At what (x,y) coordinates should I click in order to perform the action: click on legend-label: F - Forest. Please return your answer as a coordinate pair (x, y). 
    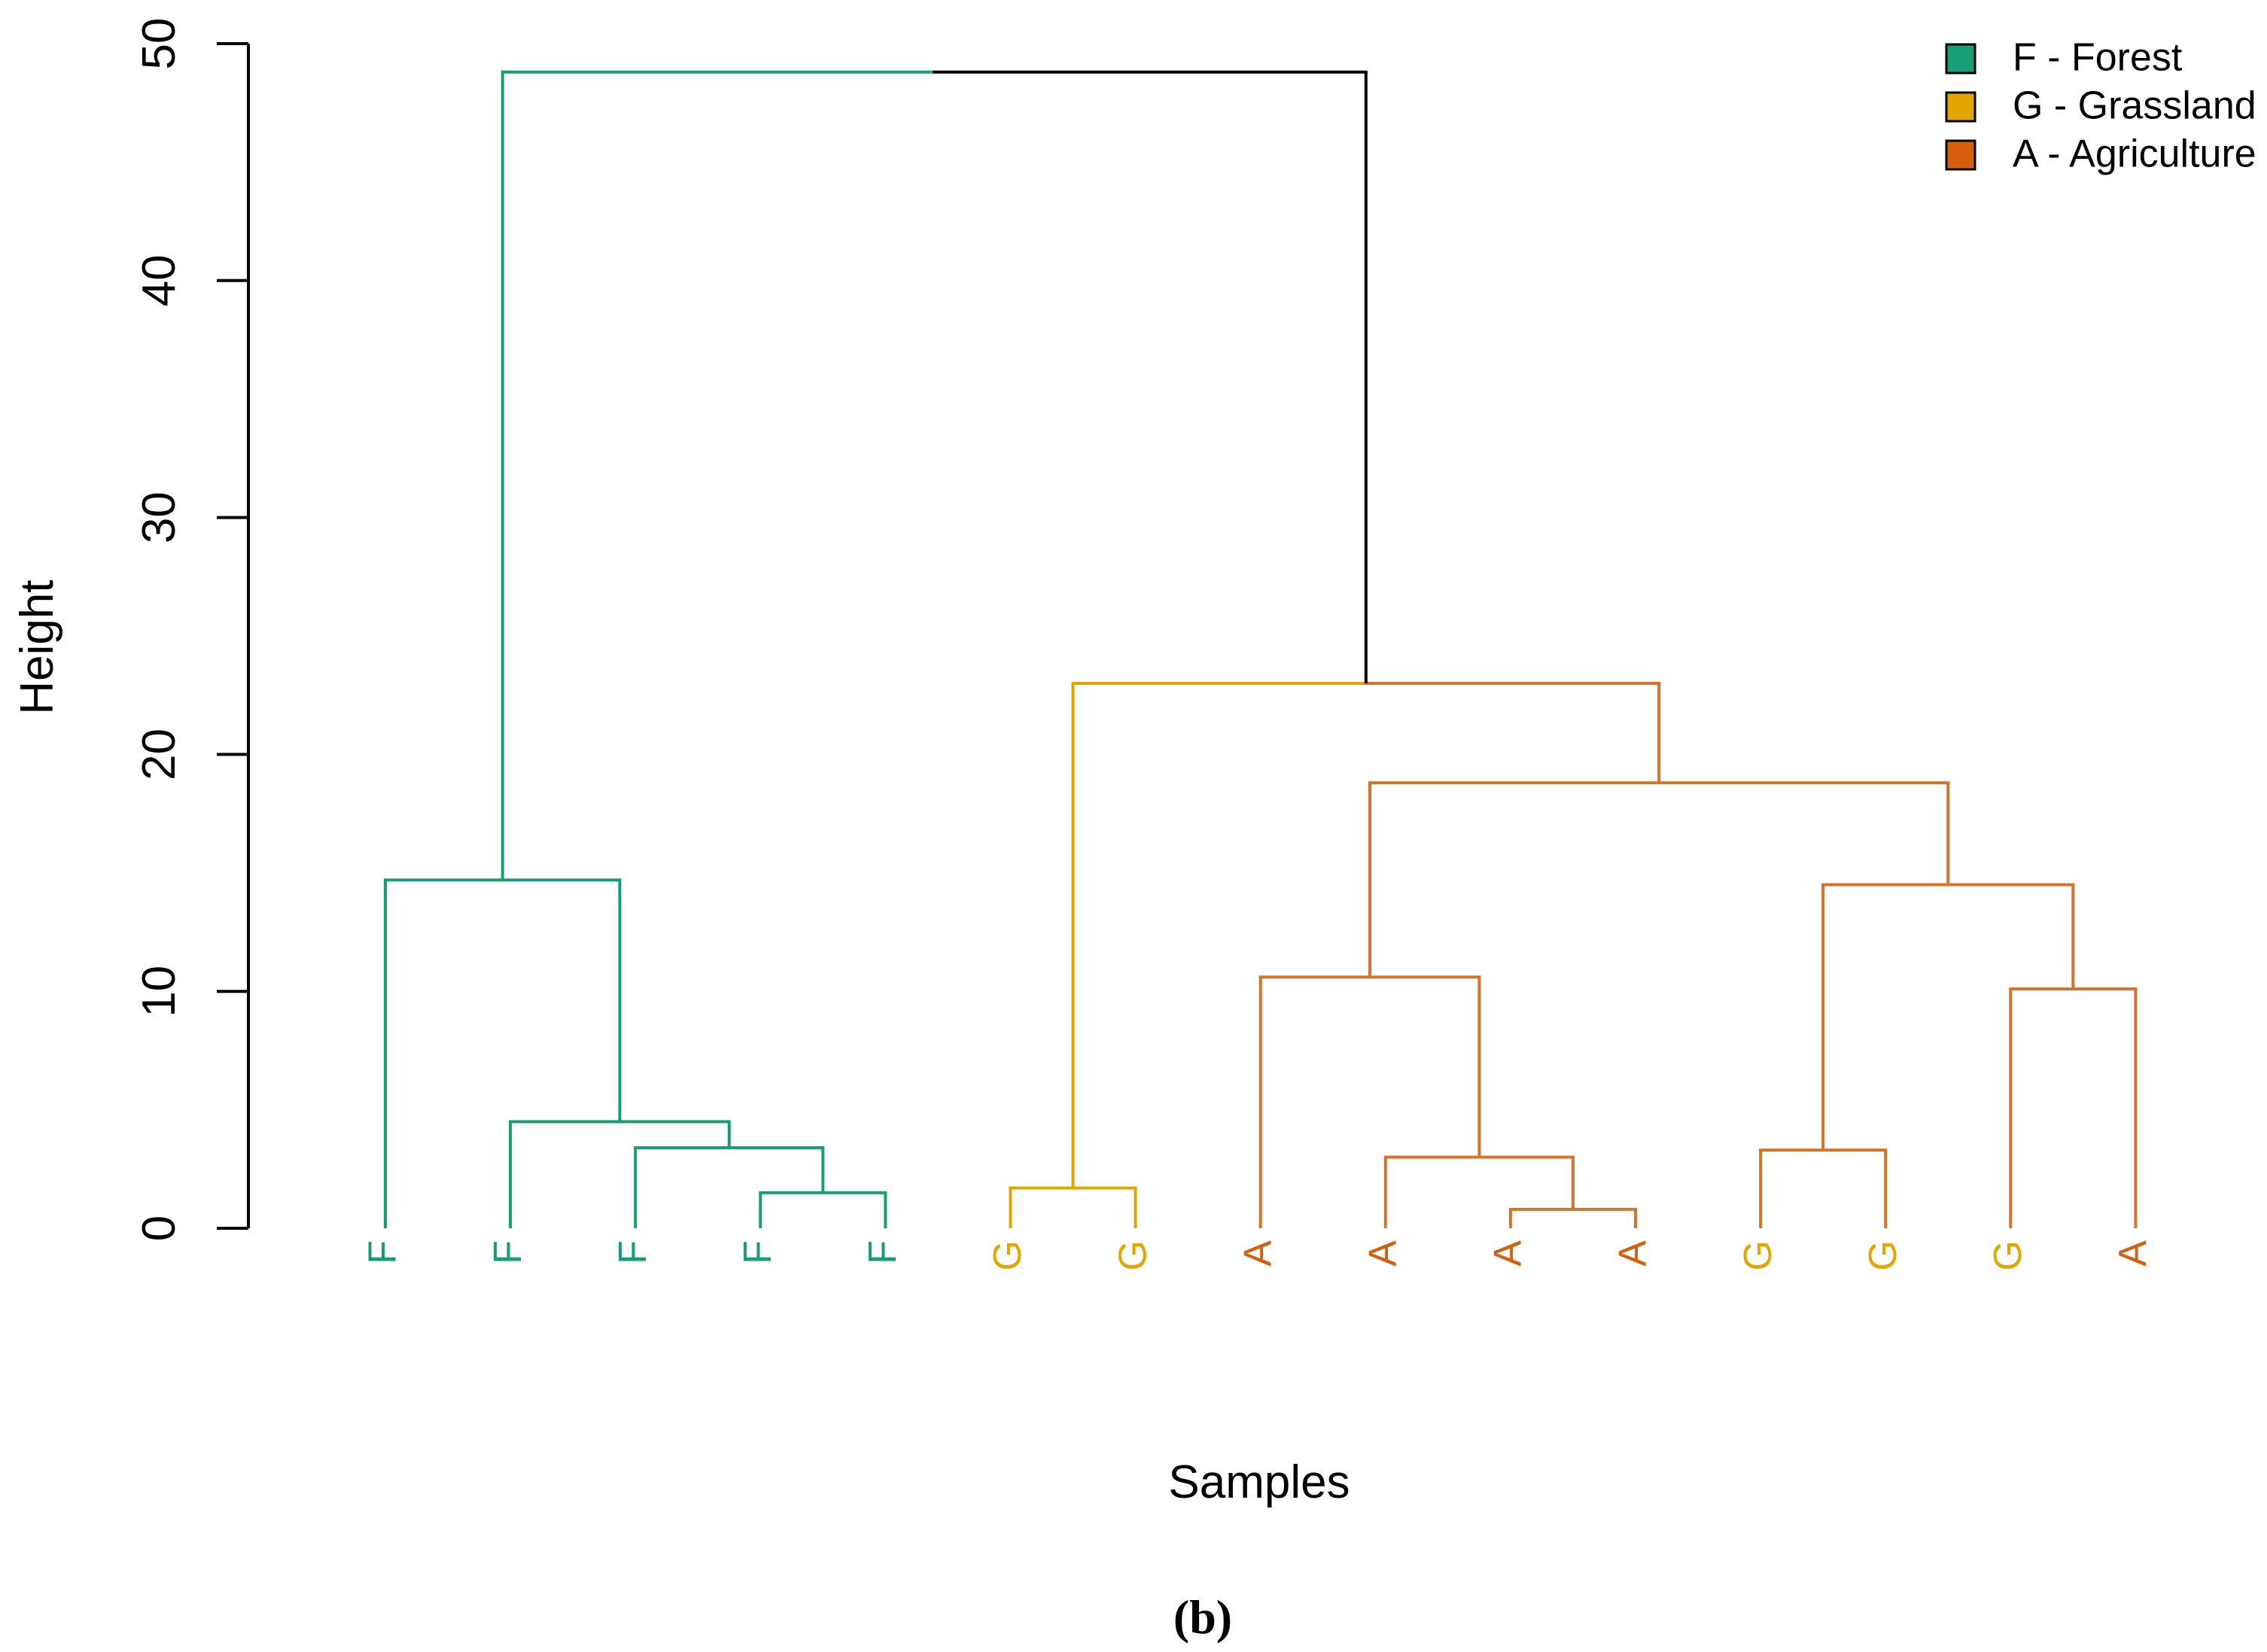
    Looking at the image, I should click on (2098, 58).